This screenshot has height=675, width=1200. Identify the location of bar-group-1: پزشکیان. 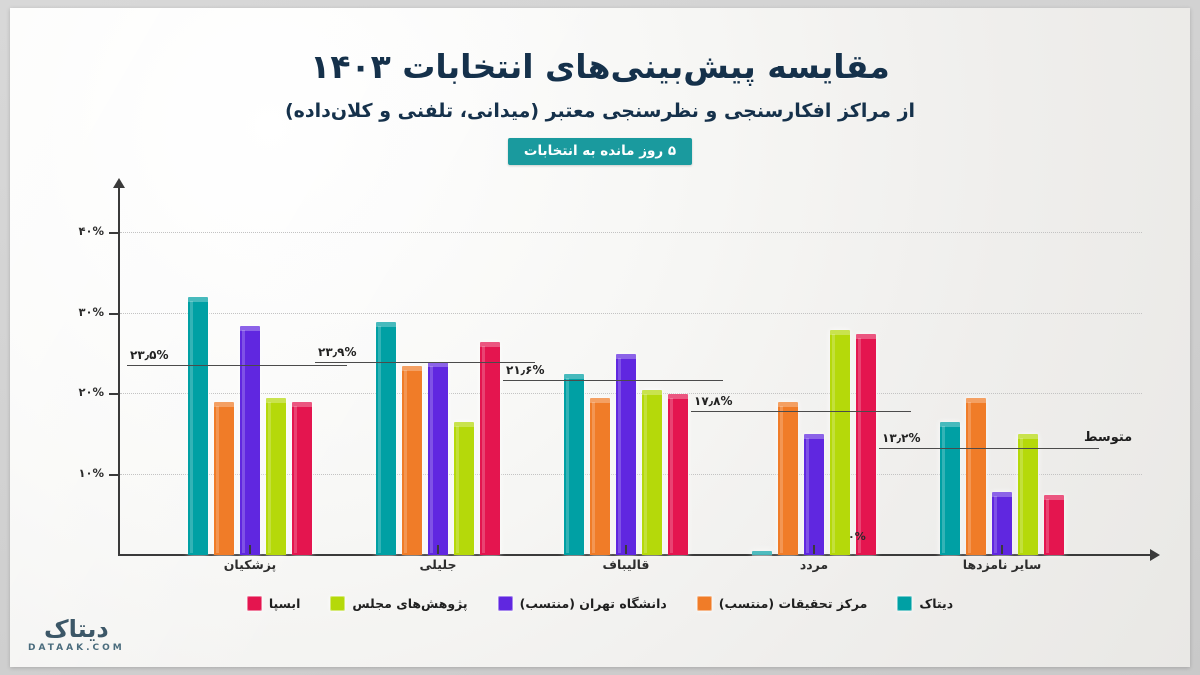
(250, 373).